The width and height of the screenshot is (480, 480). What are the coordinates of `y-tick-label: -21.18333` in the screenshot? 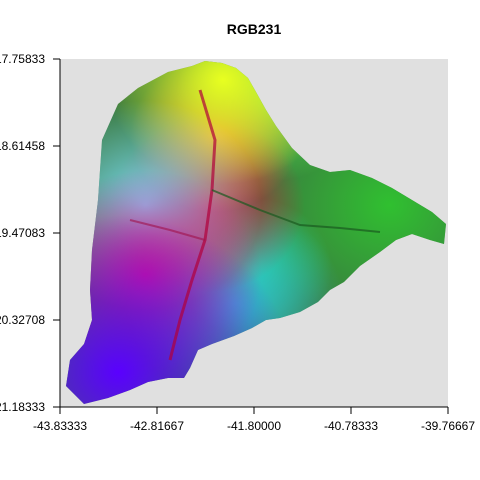 It's located at (22, 407).